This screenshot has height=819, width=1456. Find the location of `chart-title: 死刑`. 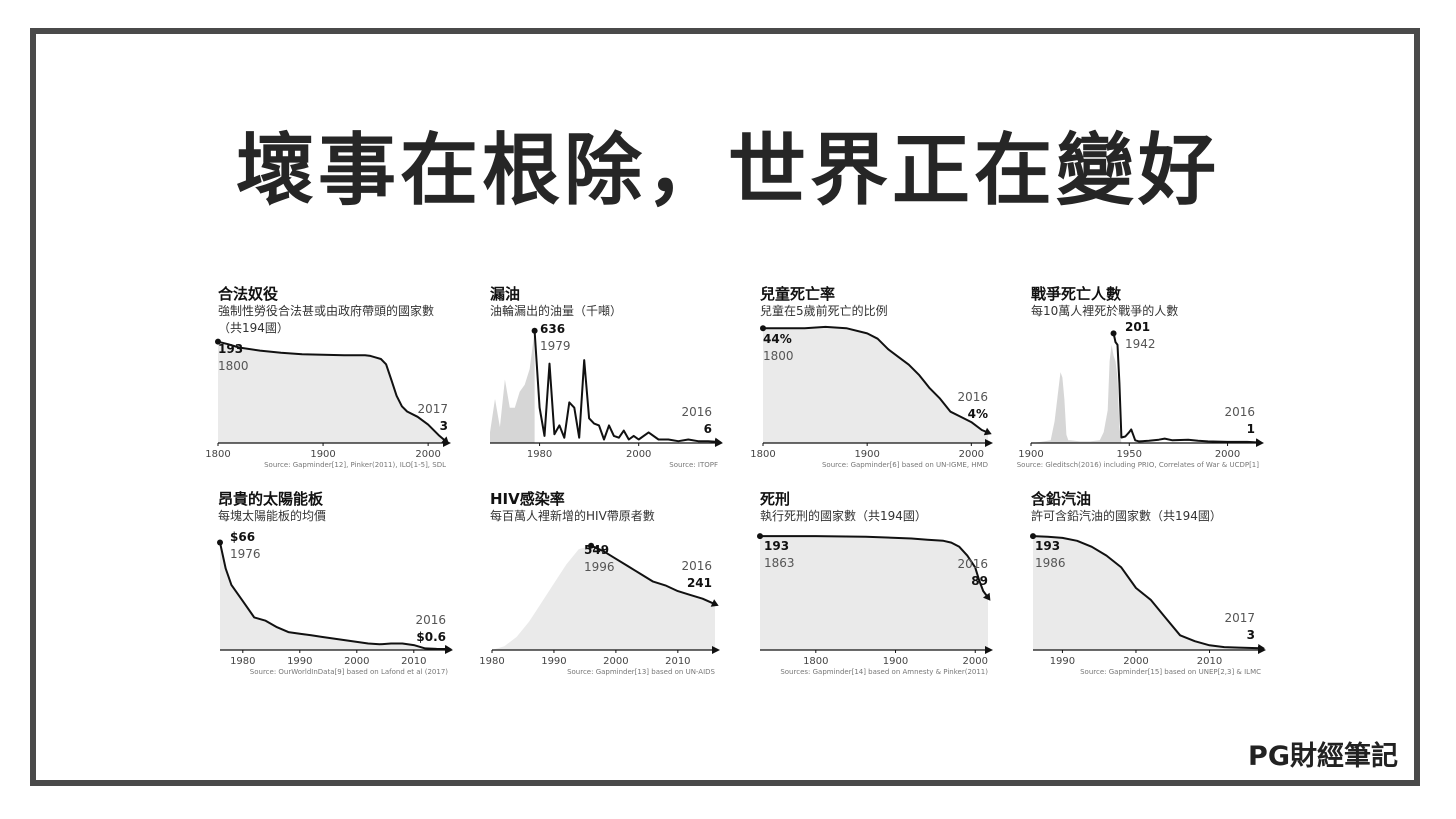

chart-title: 死刑 is located at coordinates (775, 499).